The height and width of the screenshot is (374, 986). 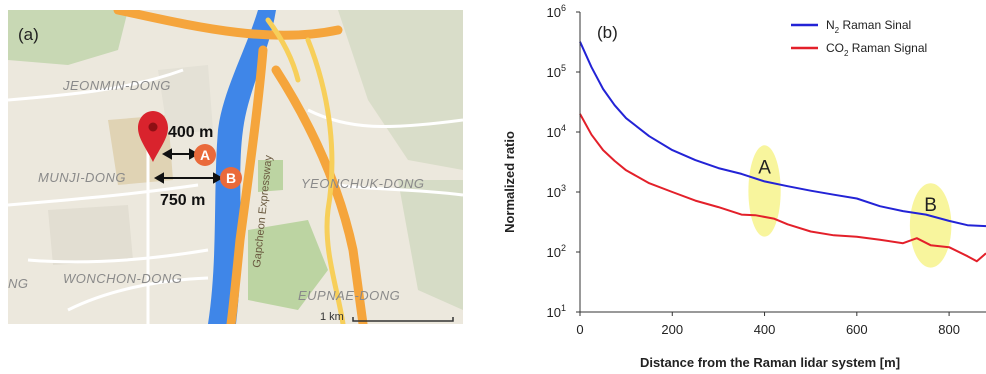 What do you see at coordinates (607, 32) in the screenshot?
I see `chart-panel-label: (b)` at bounding box center [607, 32].